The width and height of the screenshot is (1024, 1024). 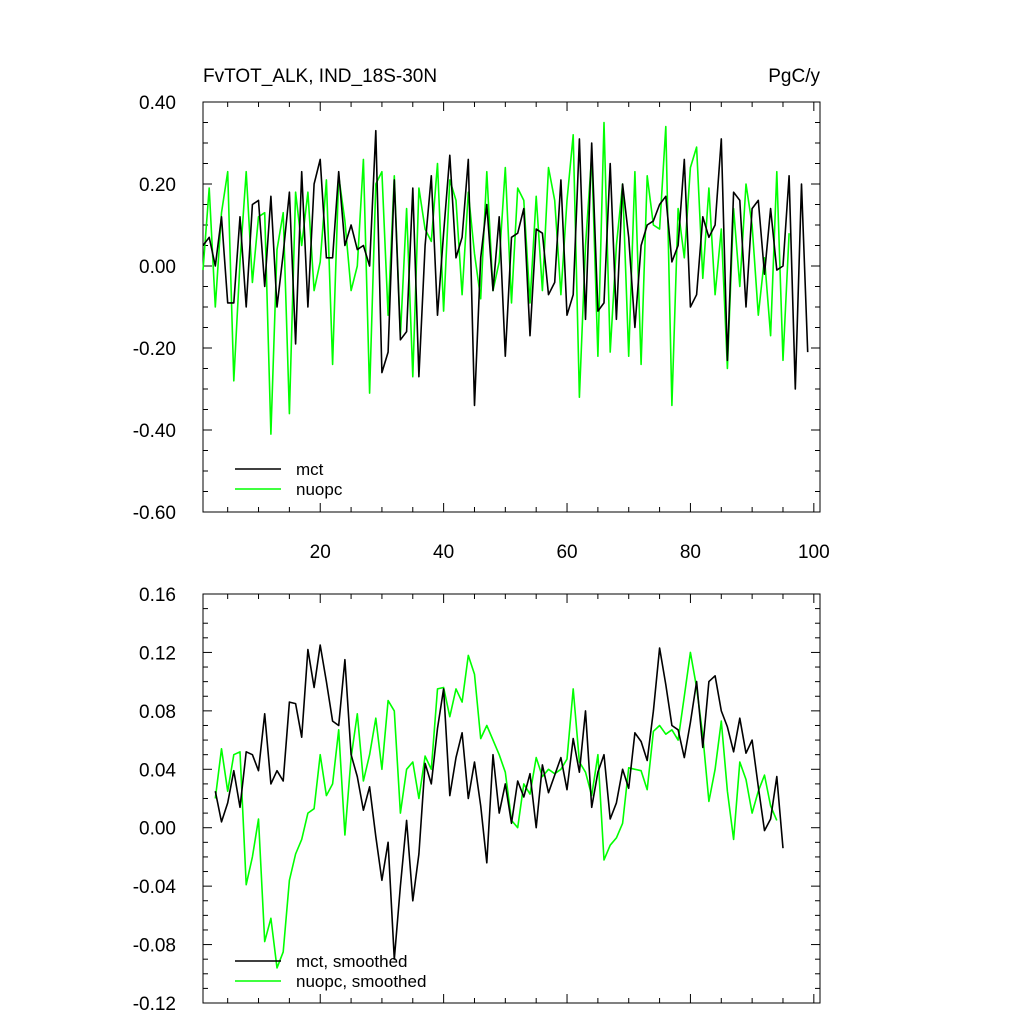 I want to click on x-tick-label: 20, so click(x=320, y=552).